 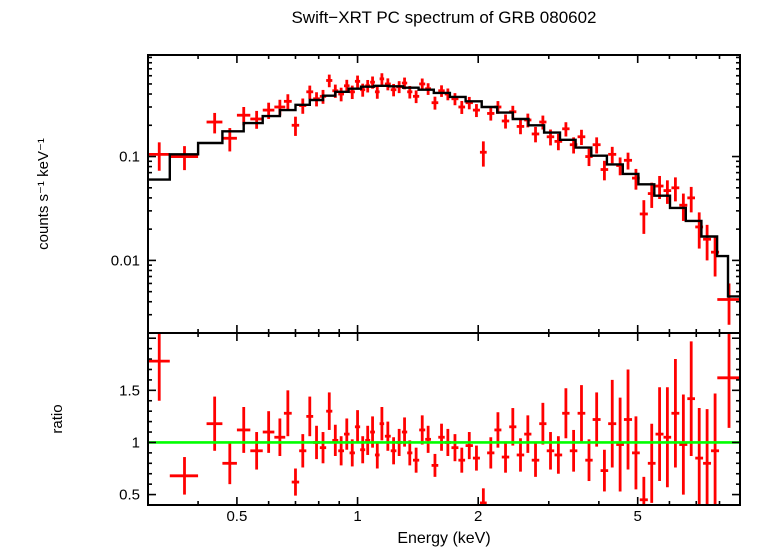 I want to click on svg-text: 5, so click(x=638, y=516).